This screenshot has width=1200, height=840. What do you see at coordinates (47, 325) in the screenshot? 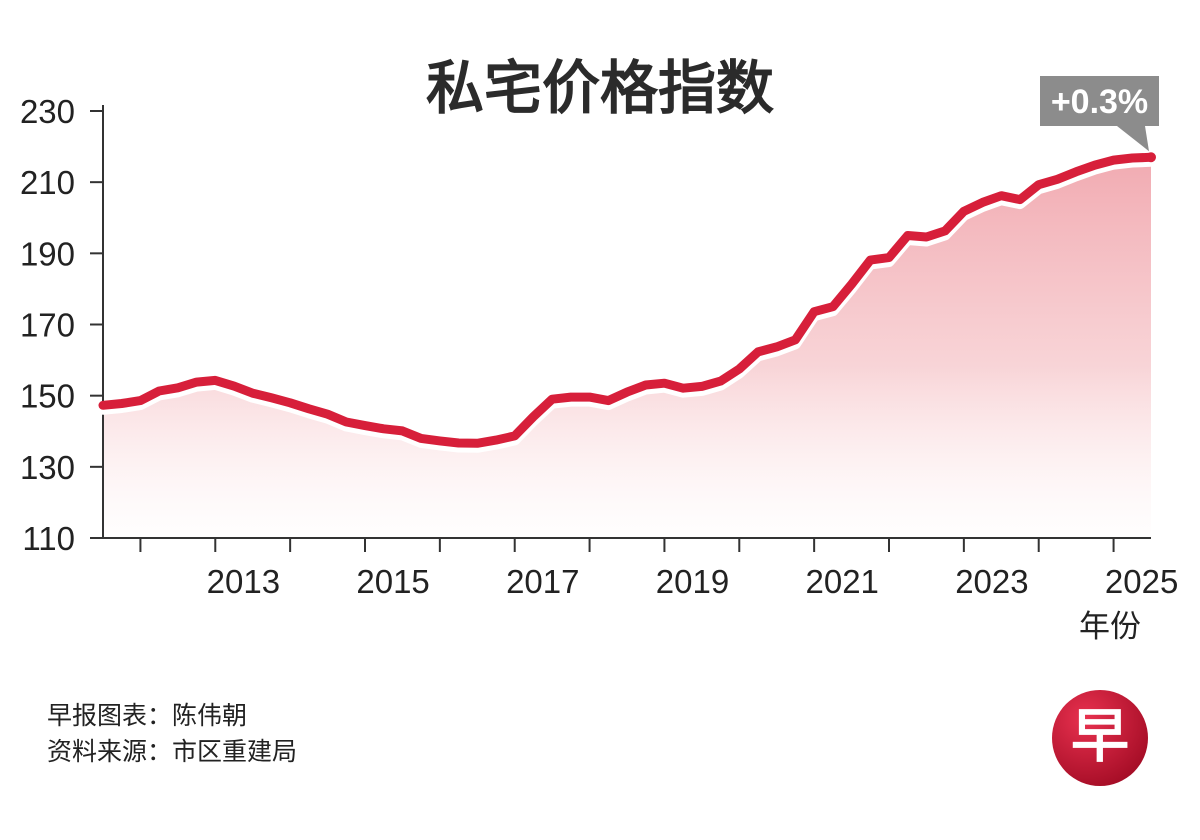
I see `y-tick-label-170: 170` at bounding box center [47, 325].